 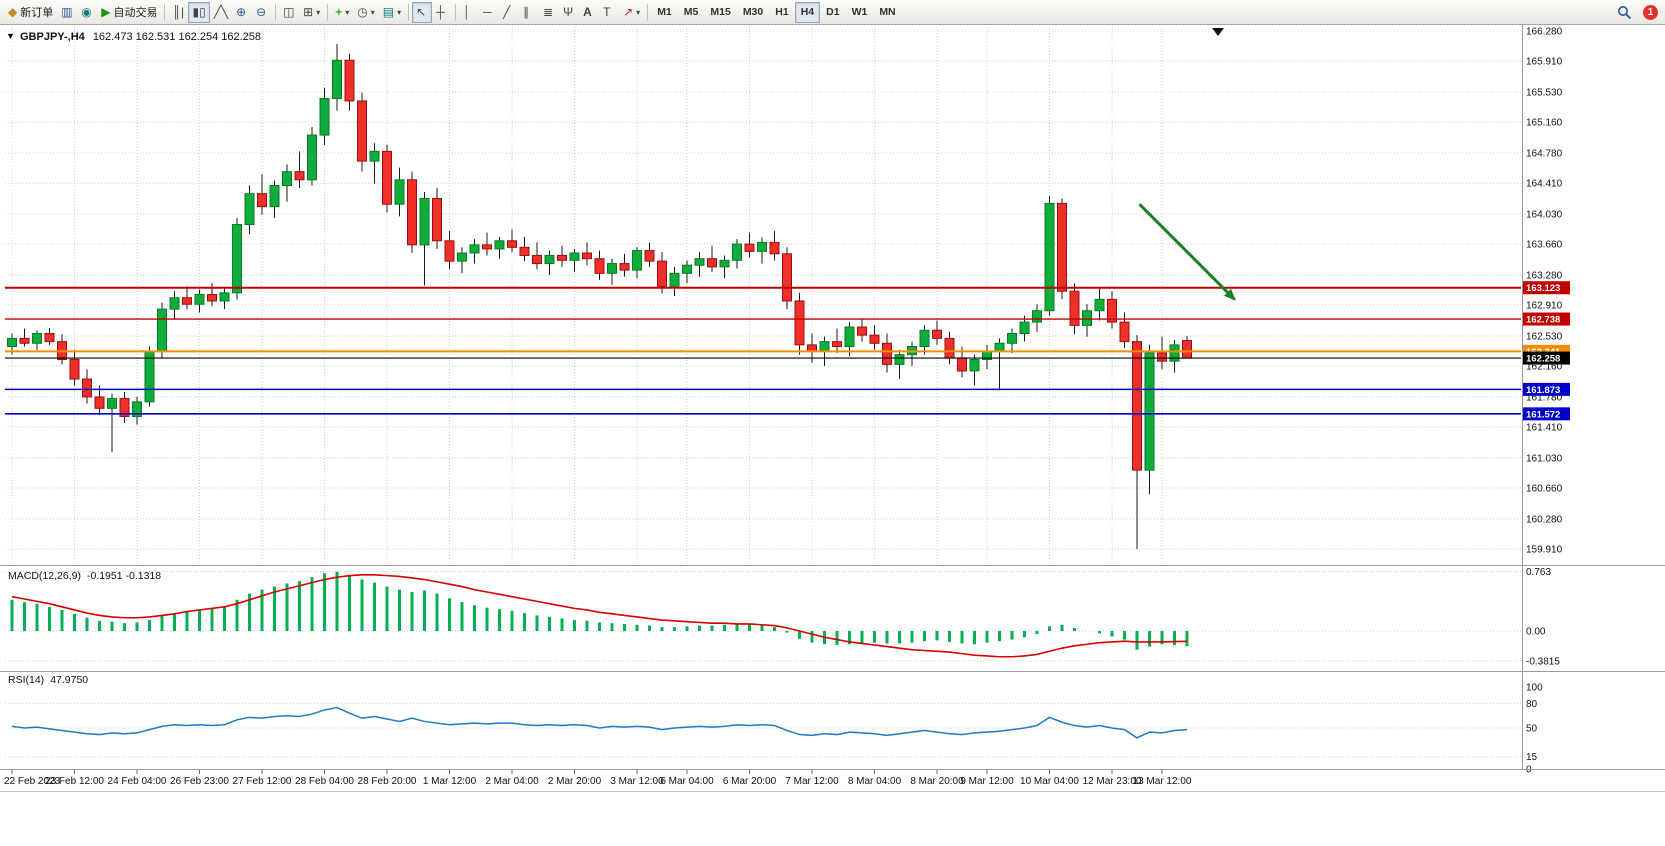 I want to click on date-label: 10 Mar 04:00, so click(x=1049, y=781).